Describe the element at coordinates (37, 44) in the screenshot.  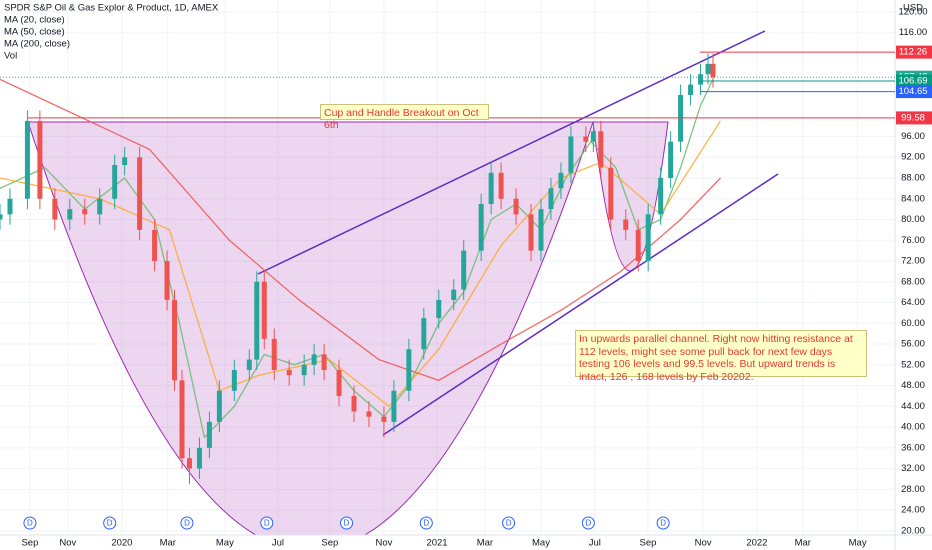
I see `legend-entry: MA (200, close)` at that location.